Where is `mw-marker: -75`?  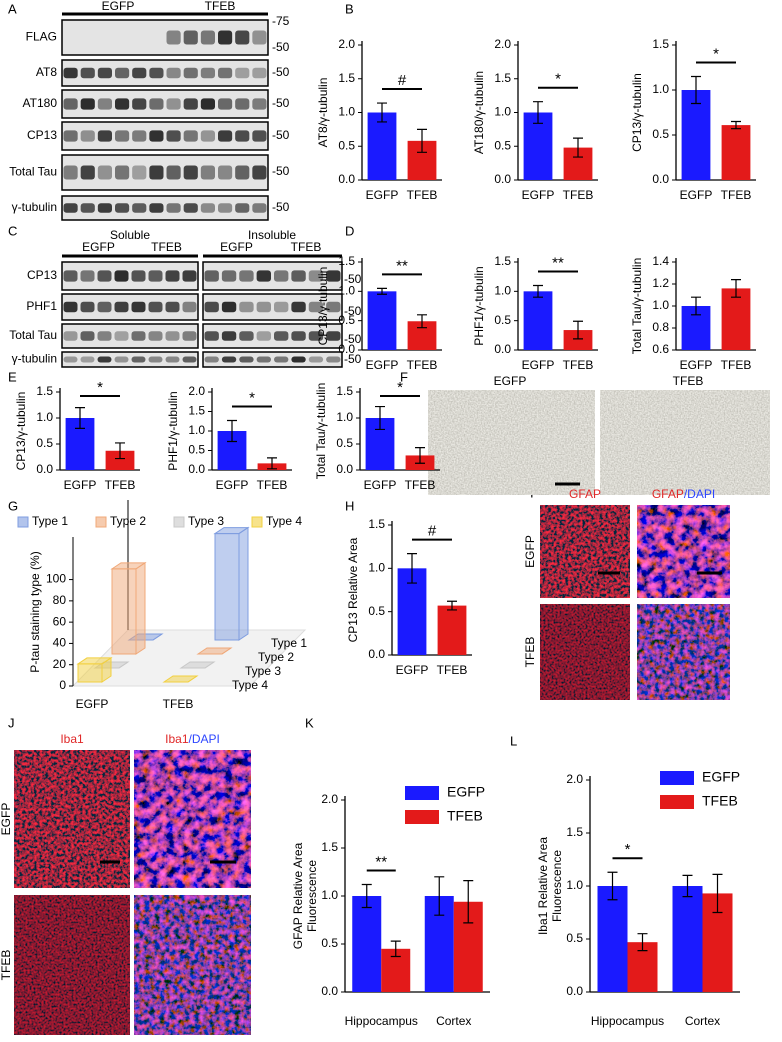 mw-marker: -75 is located at coordinates (281, 21).